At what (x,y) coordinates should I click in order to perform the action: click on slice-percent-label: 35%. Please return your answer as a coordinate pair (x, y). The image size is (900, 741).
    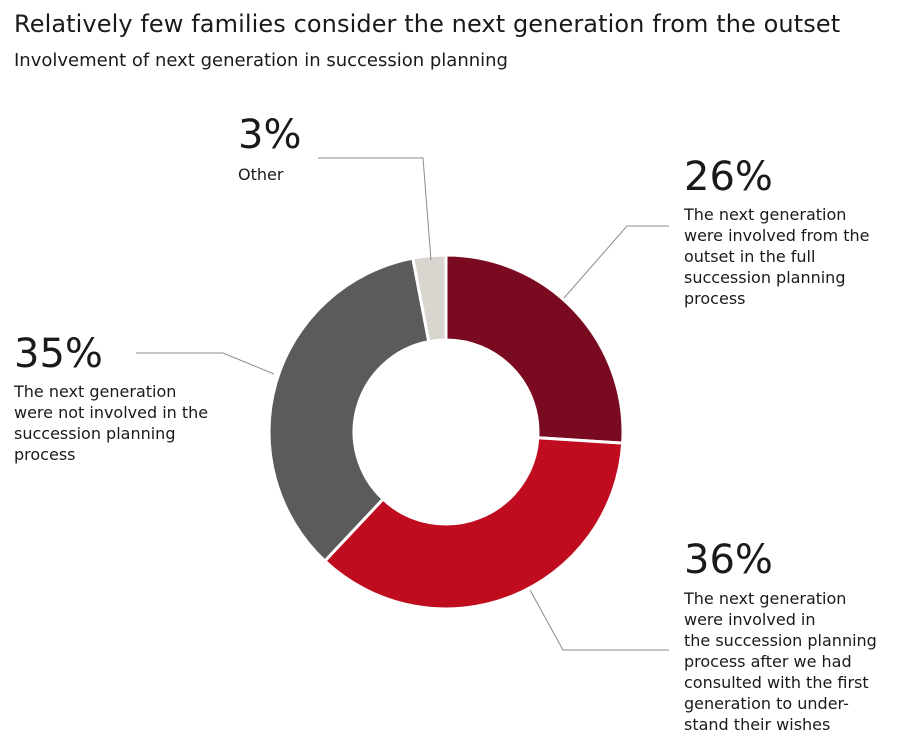
    Looking at the image, I should click on (58, 354).